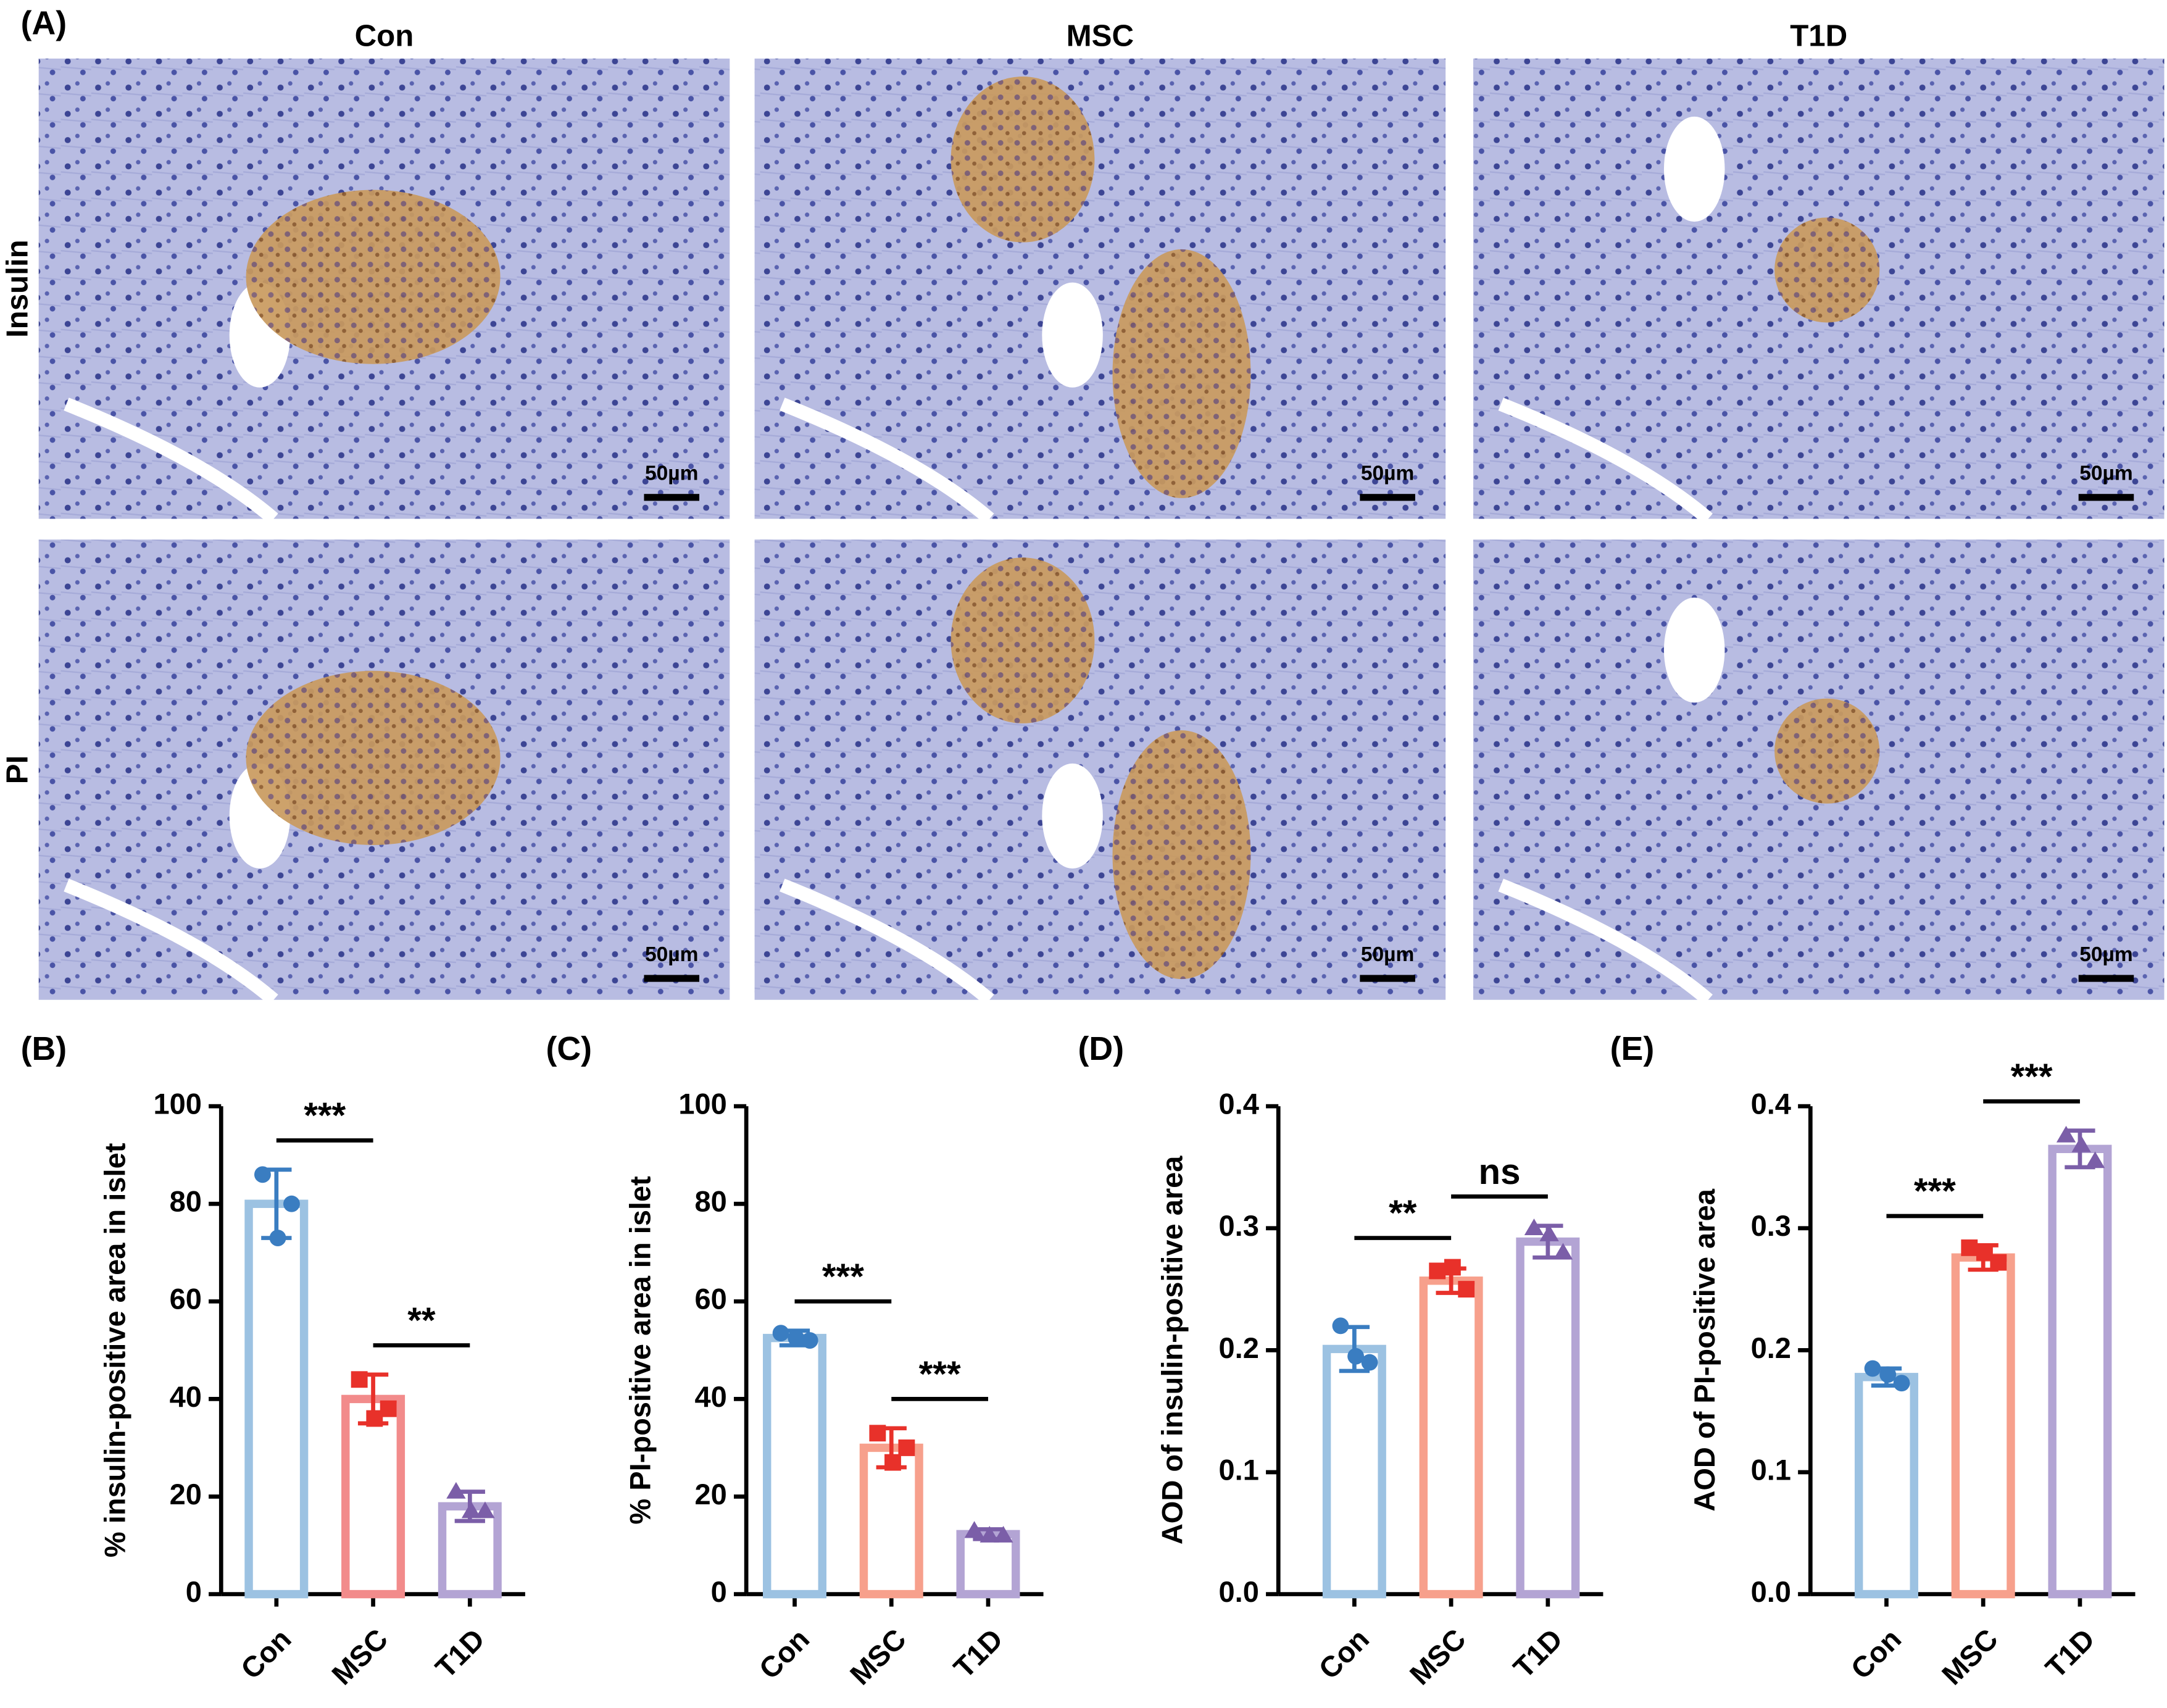 Image resolution: width=2167 pixels, height=1708 pixels. Describe the element at coordinates (711, 1494) in the screenshot. I see `y-tick-label: 20` at that location.